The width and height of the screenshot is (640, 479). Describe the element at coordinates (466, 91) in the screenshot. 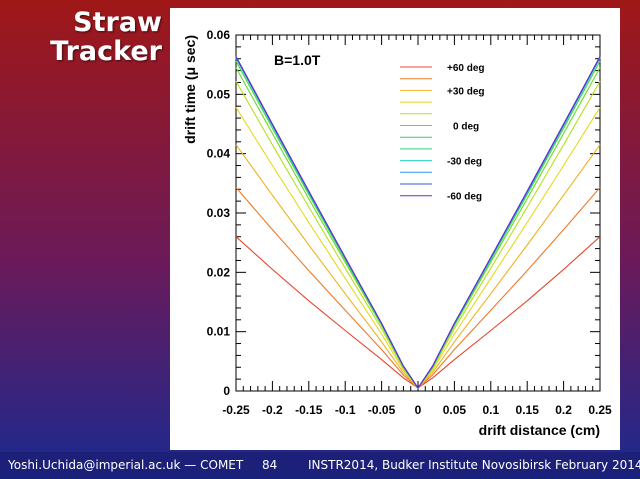

I see `legend-entry-2: +30 deg` at that location.